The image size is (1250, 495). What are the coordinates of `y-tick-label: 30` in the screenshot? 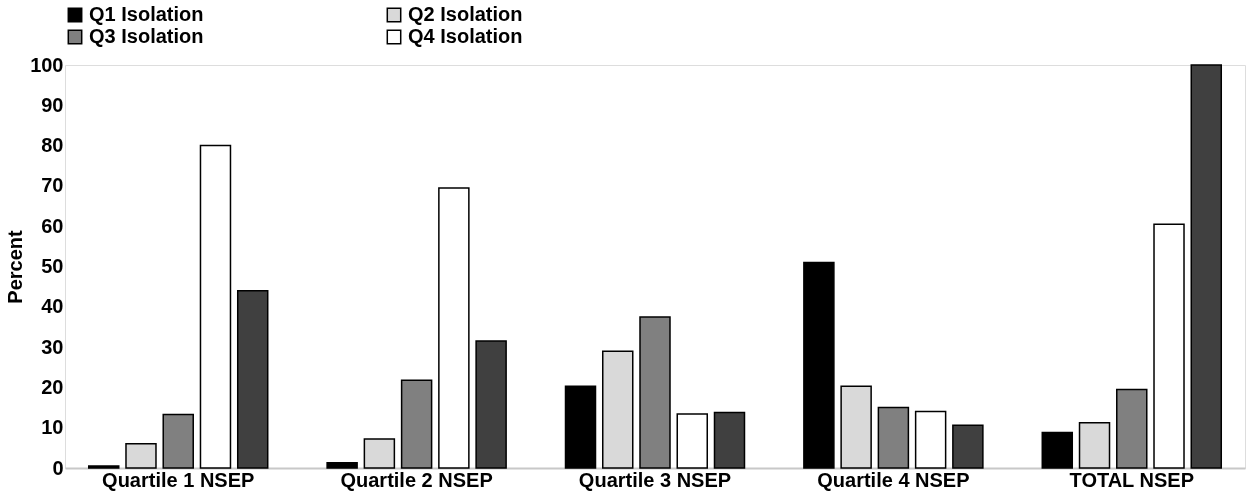 It's located at (52, 346).